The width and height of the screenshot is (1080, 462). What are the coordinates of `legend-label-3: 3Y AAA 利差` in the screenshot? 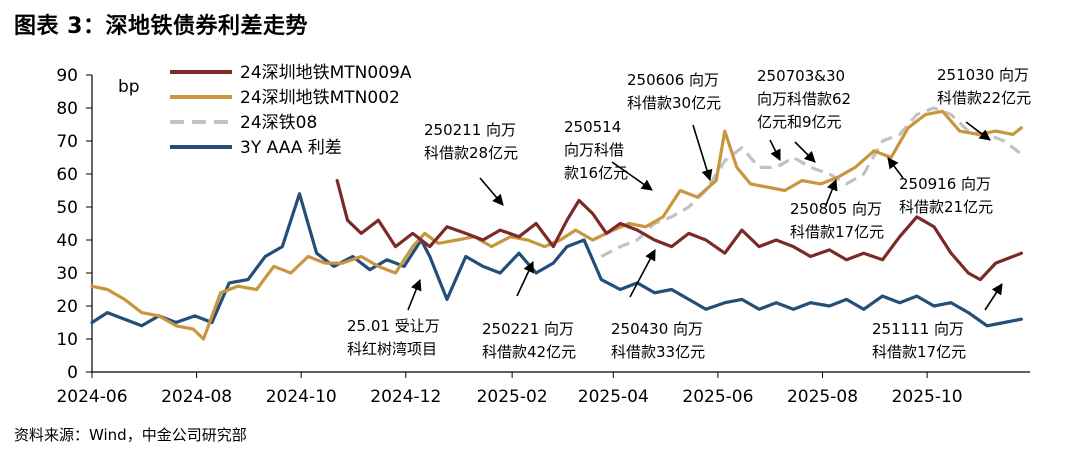 It's located at (291, 148).